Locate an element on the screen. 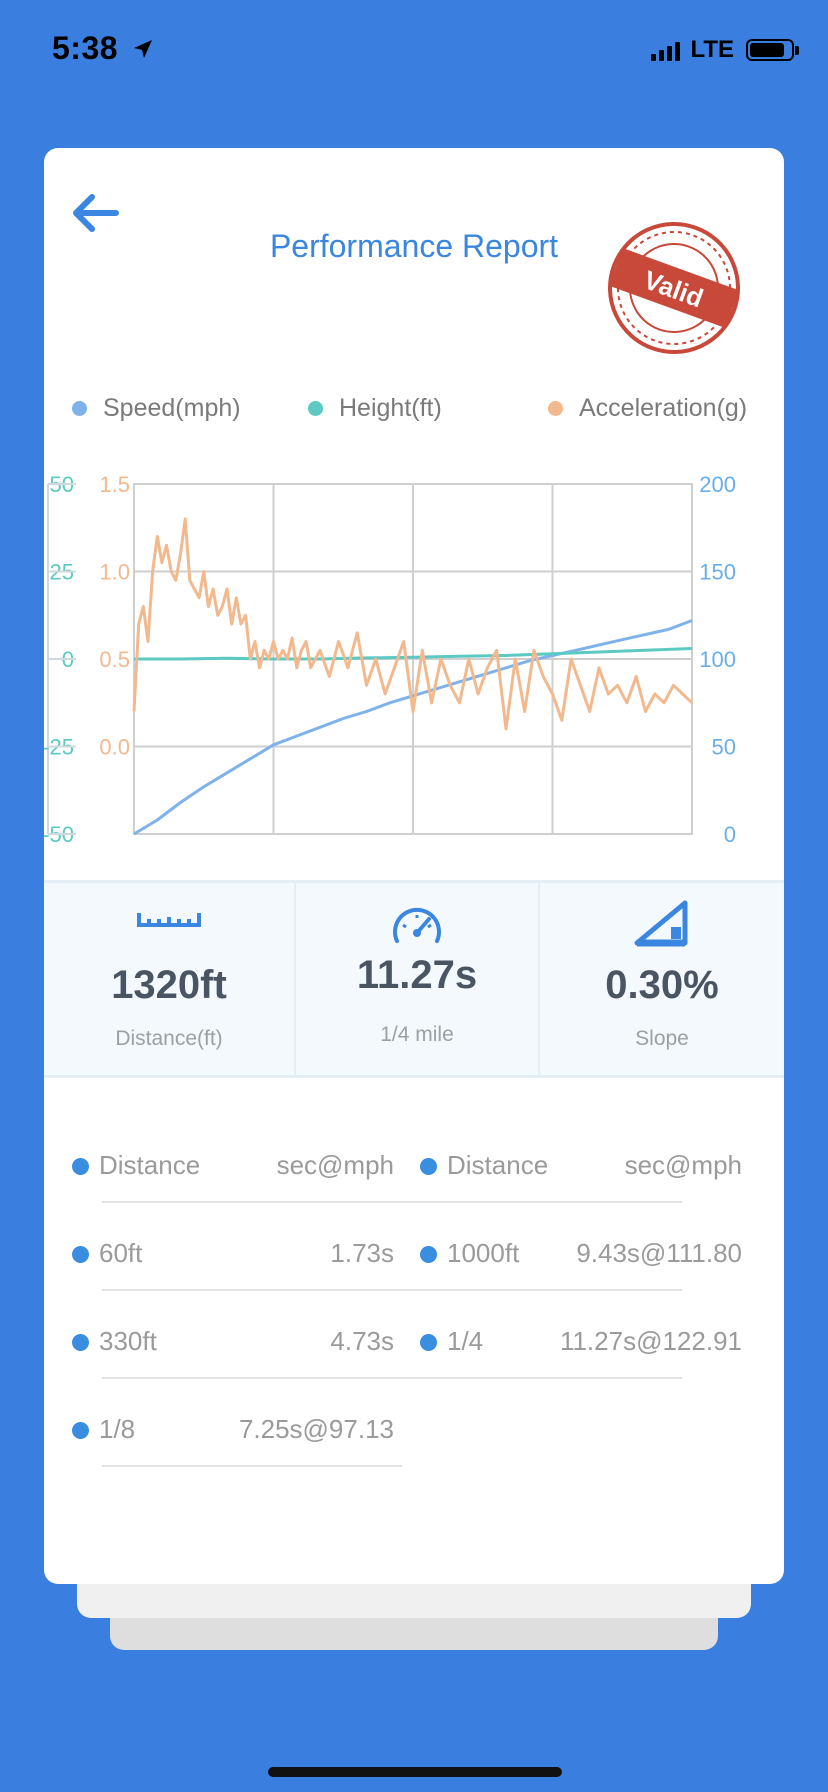  legend-item-height: Height(ft) is located at coordinates (375, 408).